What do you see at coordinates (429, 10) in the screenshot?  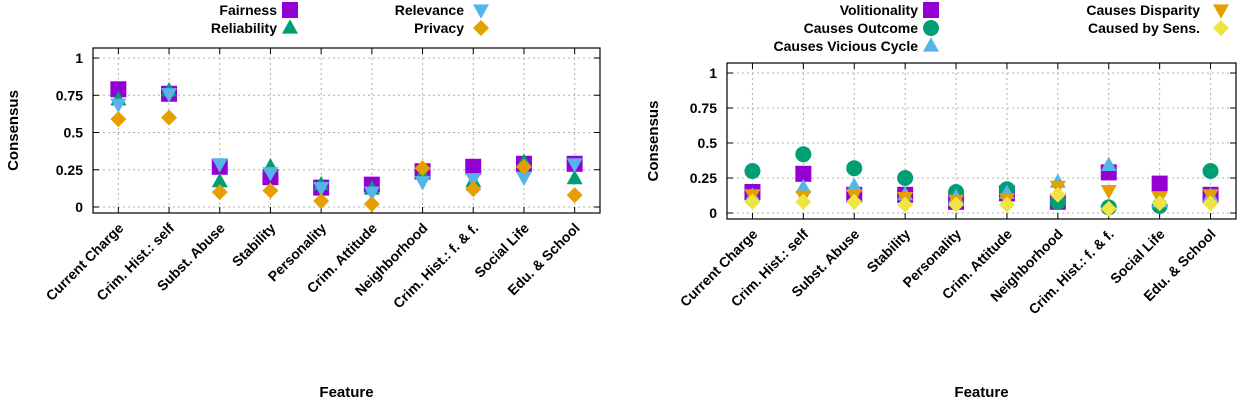 I see `legend-label: Relevance` at bounding box center [429, 10].